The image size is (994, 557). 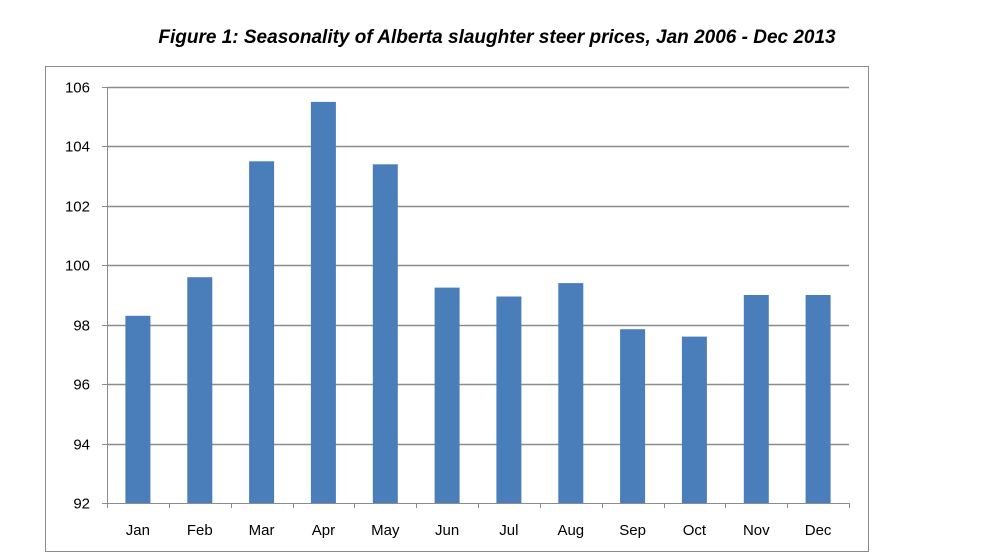 What do you see at coordinates (138, 409) in the screenshot?
I see `bar-jan` at bounding box center [138, 409].